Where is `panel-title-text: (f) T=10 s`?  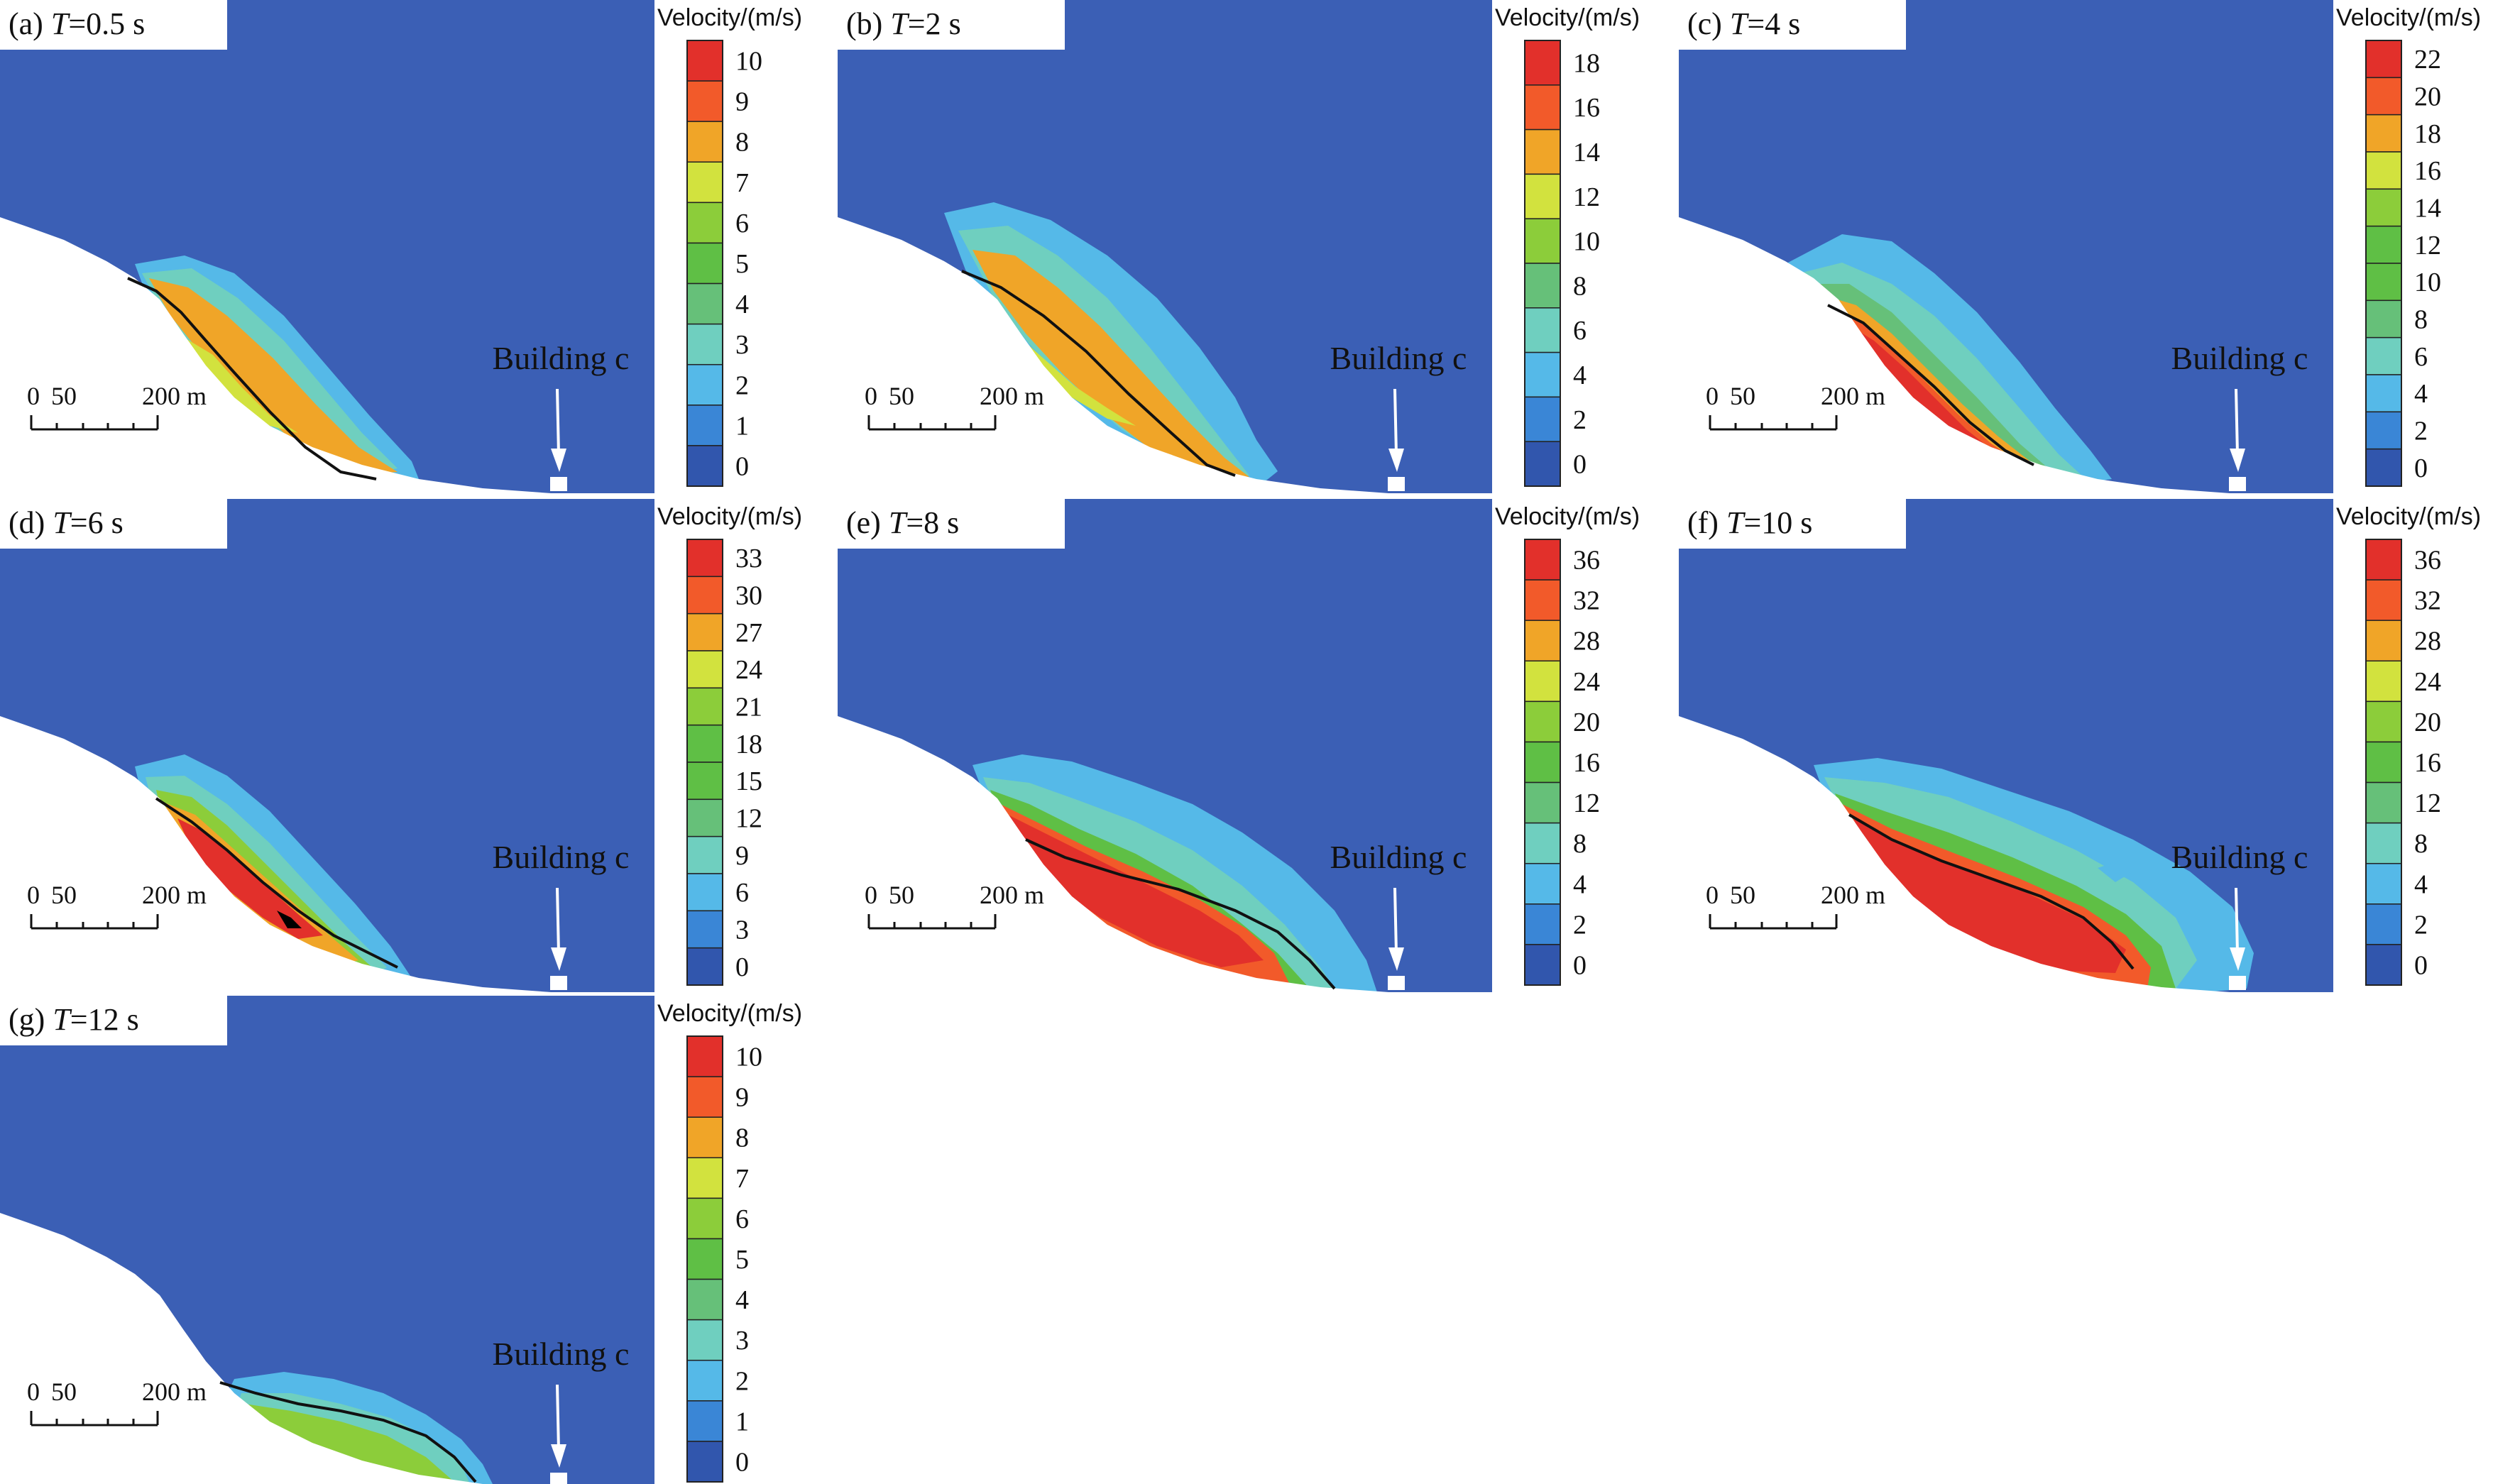
panel-title-text: (f) T=10 s is located at coordinates (1750, 522).